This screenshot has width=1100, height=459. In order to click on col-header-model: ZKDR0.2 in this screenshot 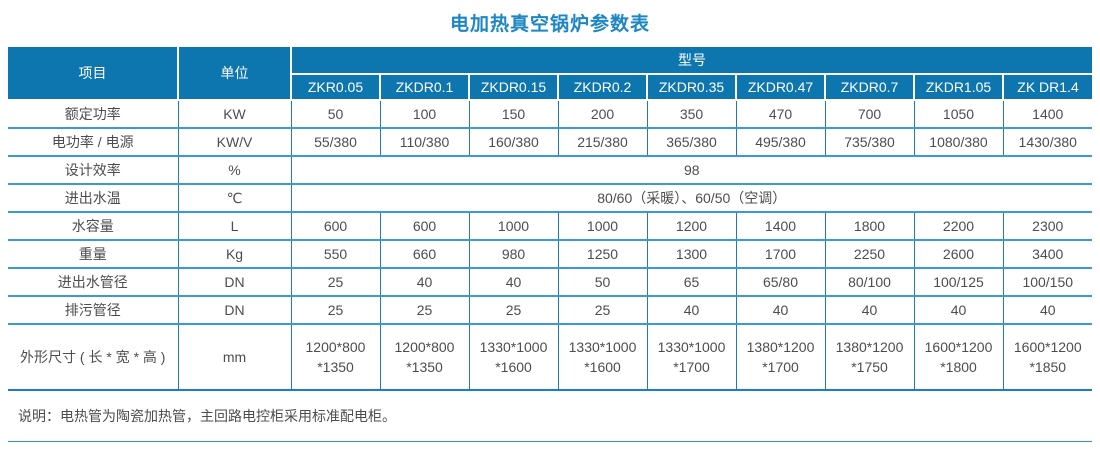, I will do `click(602, 87)`.